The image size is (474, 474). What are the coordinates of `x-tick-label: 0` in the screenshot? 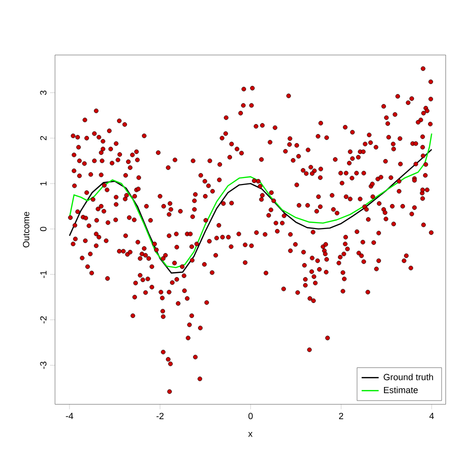 It's located at (250, 416).